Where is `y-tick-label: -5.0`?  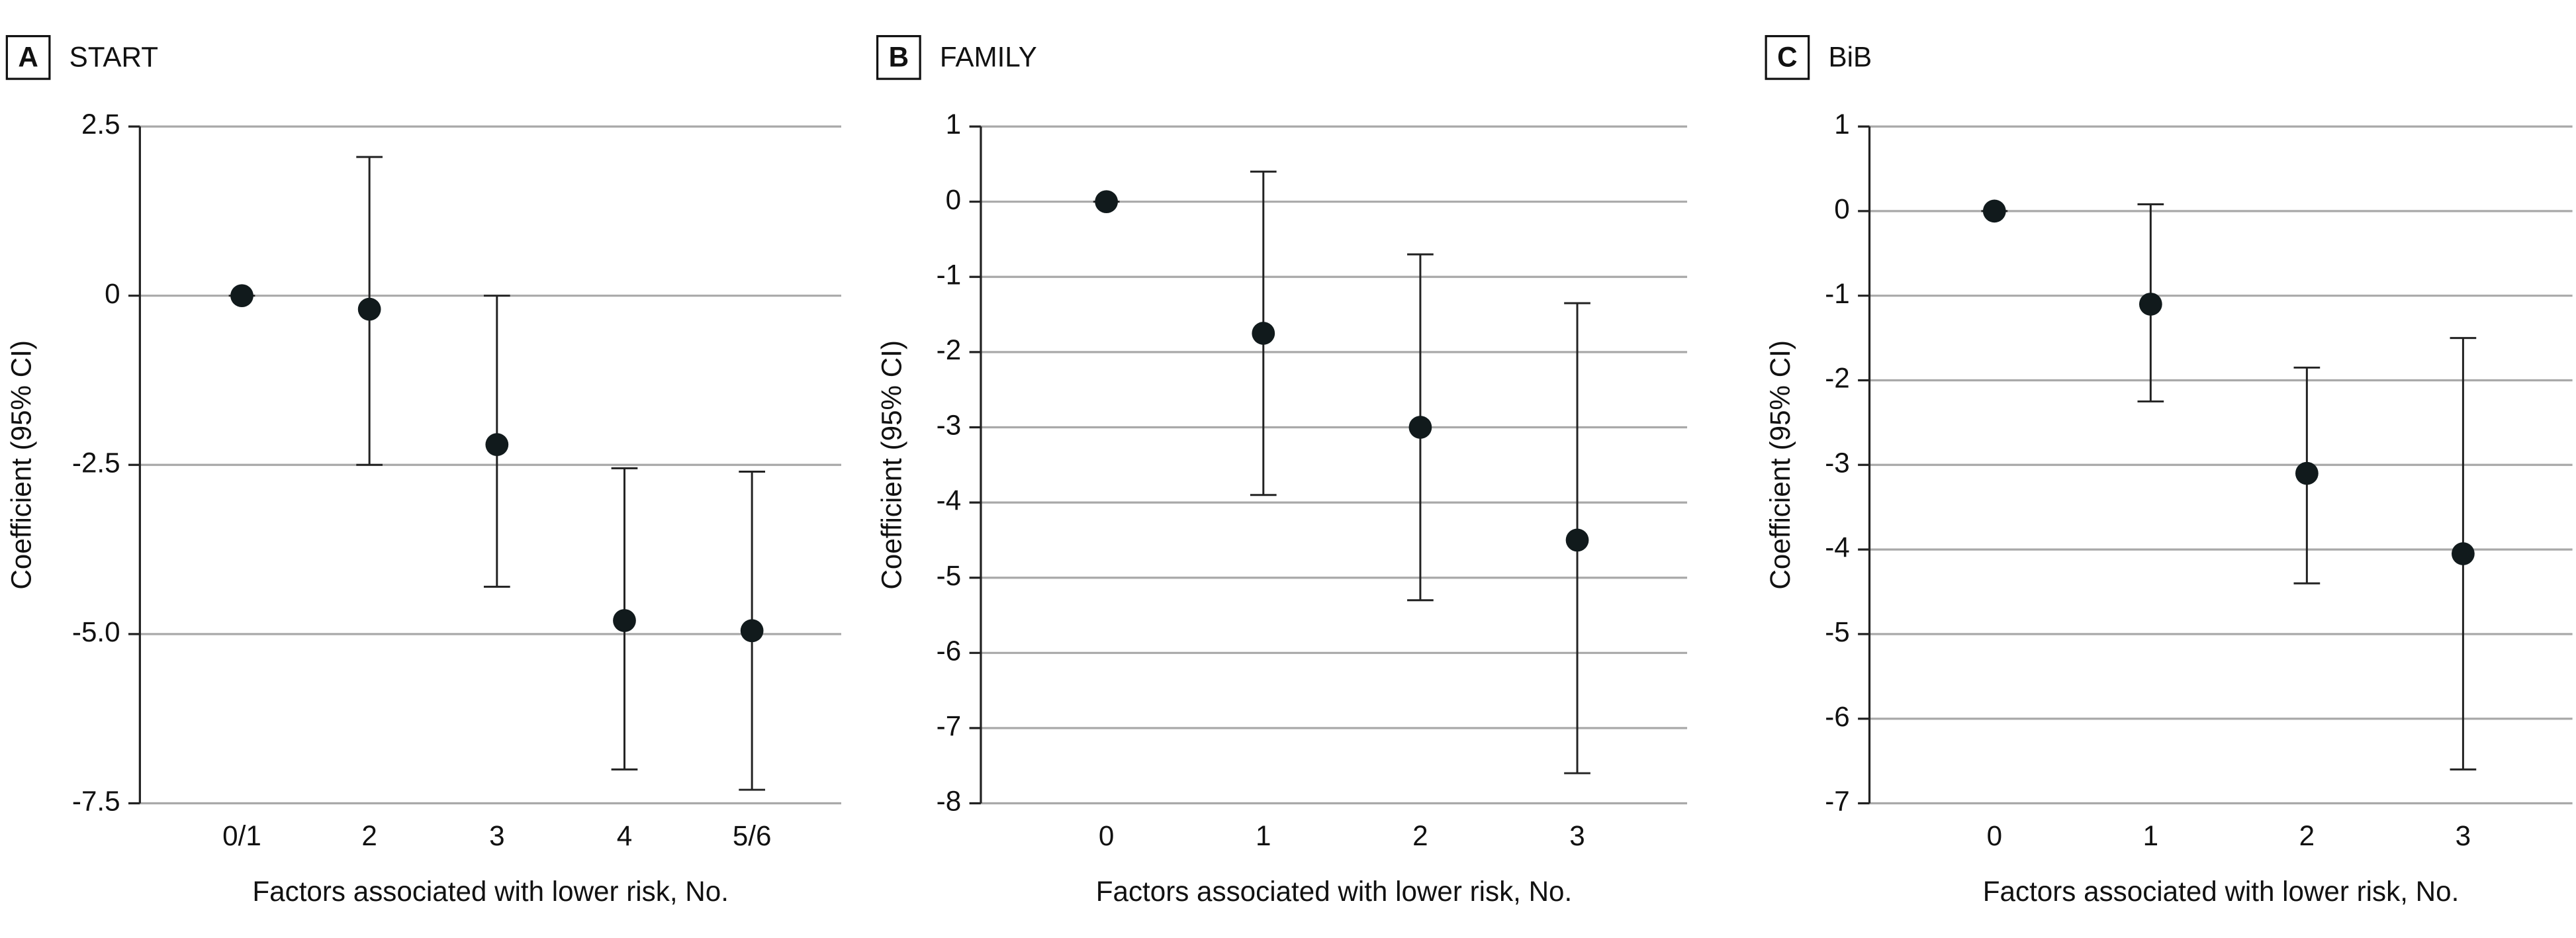
y-tick-label: -5.0 is located at coordinates (96, 631).